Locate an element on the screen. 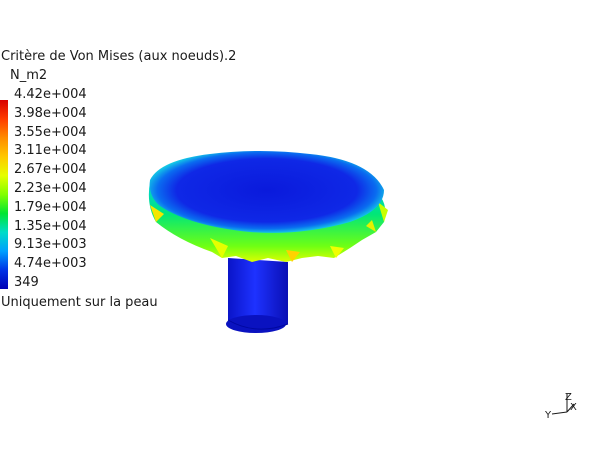 The image size is (600, 450). legend-value: 2.23e+004 is located at coordinates (50, 188).